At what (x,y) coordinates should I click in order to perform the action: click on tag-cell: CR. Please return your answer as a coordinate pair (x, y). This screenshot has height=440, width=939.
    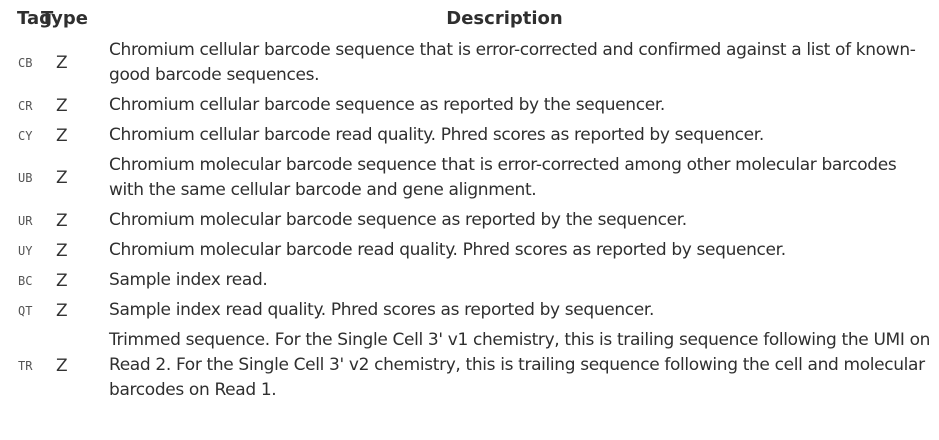
    Looking at the image, I should click on (25, 105).